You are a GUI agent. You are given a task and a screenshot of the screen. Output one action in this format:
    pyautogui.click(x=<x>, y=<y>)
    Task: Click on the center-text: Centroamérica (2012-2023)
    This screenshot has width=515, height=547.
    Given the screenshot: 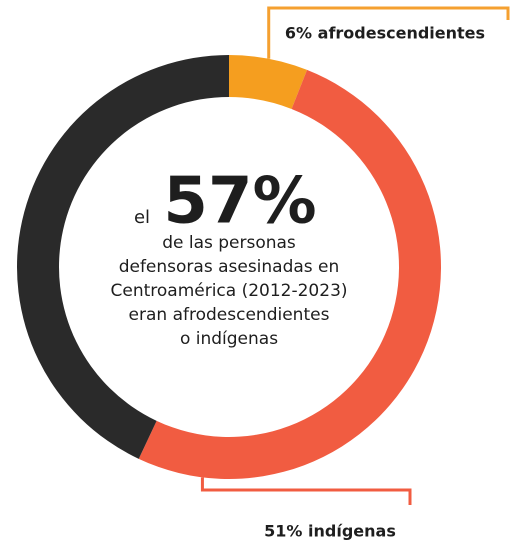 What is the action you would take?
    pyautogui.click(x=228, y=291)
    